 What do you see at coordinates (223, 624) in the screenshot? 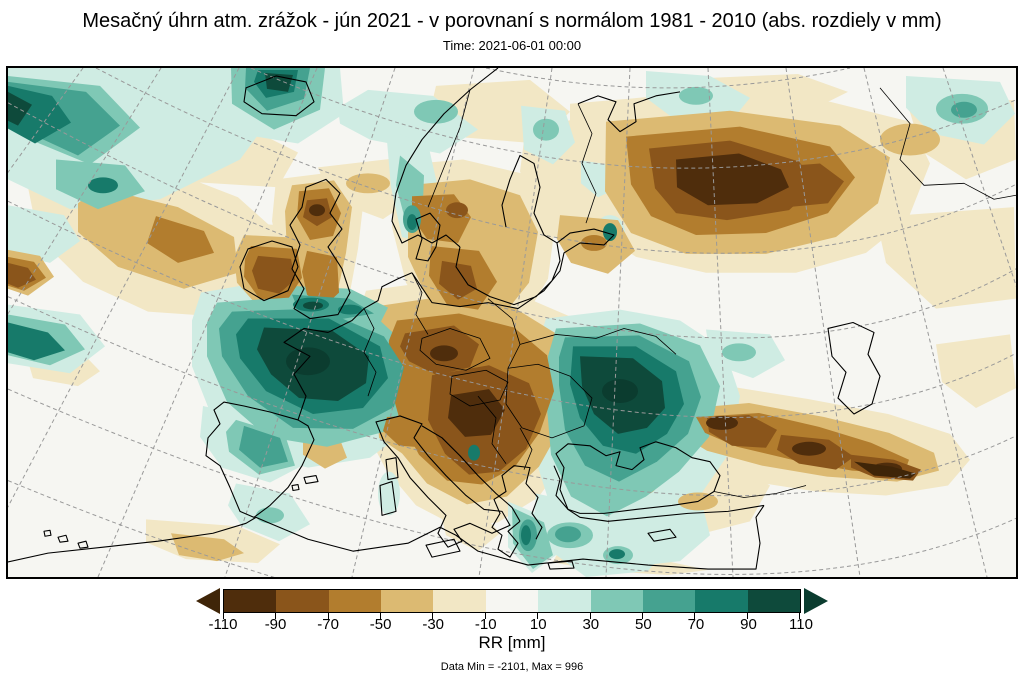
I see `colorbar-tick-label: -110` at bounding box center [223, 624].